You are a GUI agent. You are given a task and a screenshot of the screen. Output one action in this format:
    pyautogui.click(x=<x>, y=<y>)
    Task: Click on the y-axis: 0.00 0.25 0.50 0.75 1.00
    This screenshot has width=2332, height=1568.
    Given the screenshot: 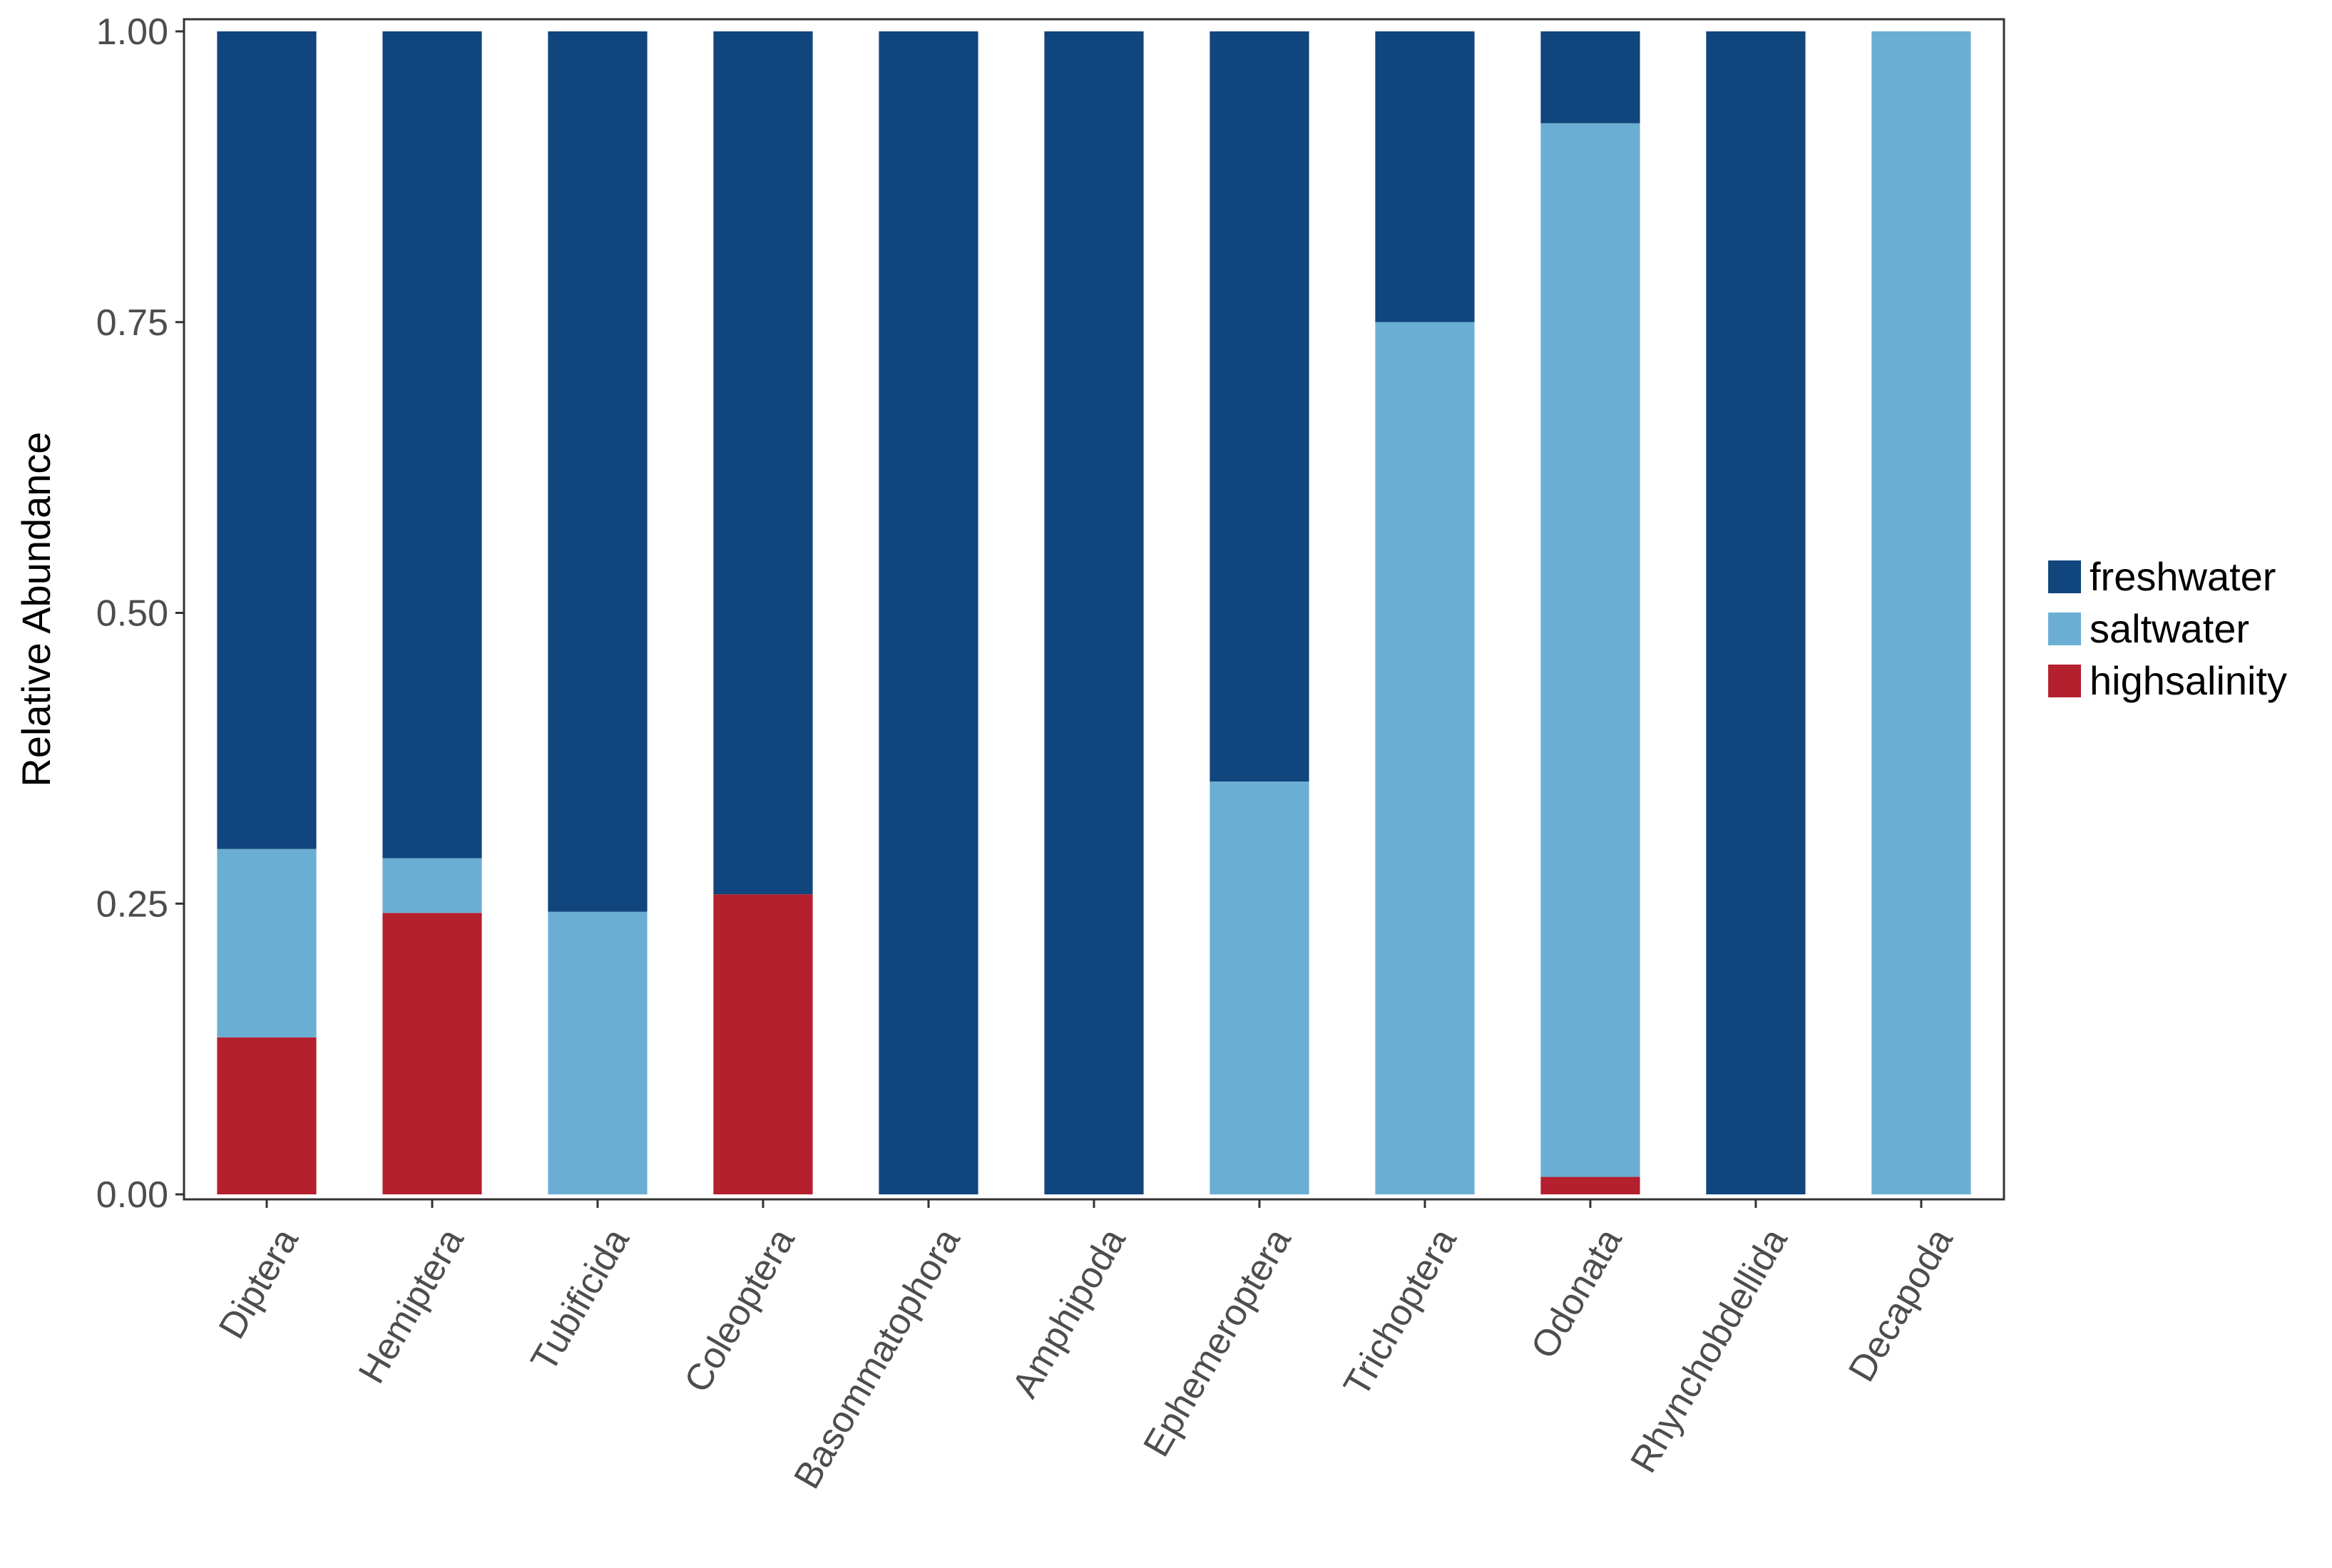 What is the action you would take?
    pyautogui.click(x=140, y=613)
    